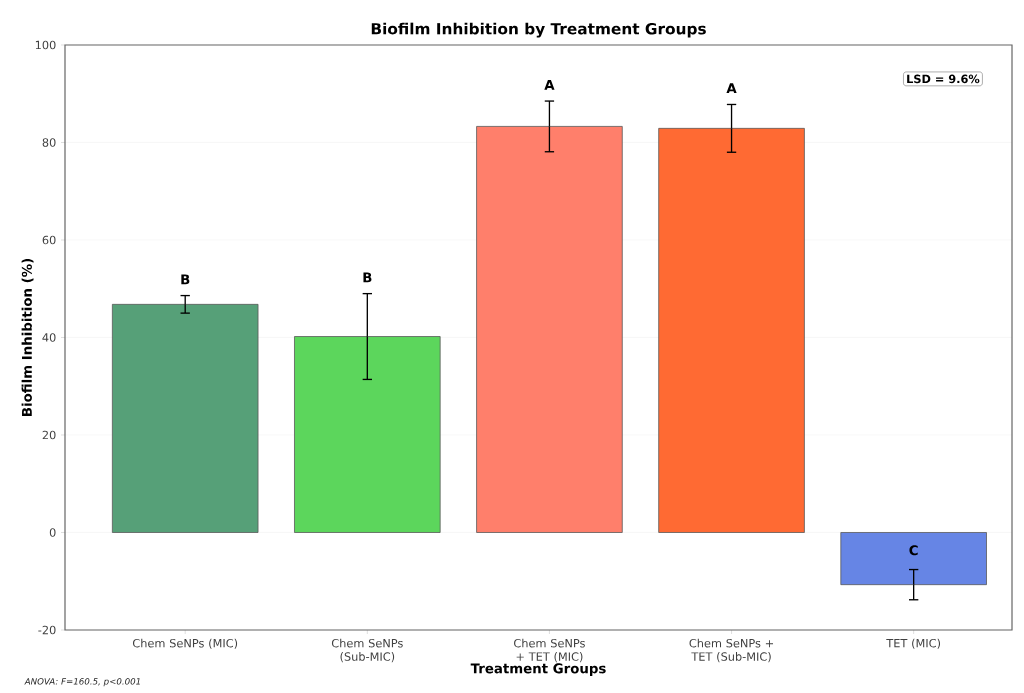 This screenshot has height=693, width=1024. I want to click on y-tick-label: 0, so click(52, 532).